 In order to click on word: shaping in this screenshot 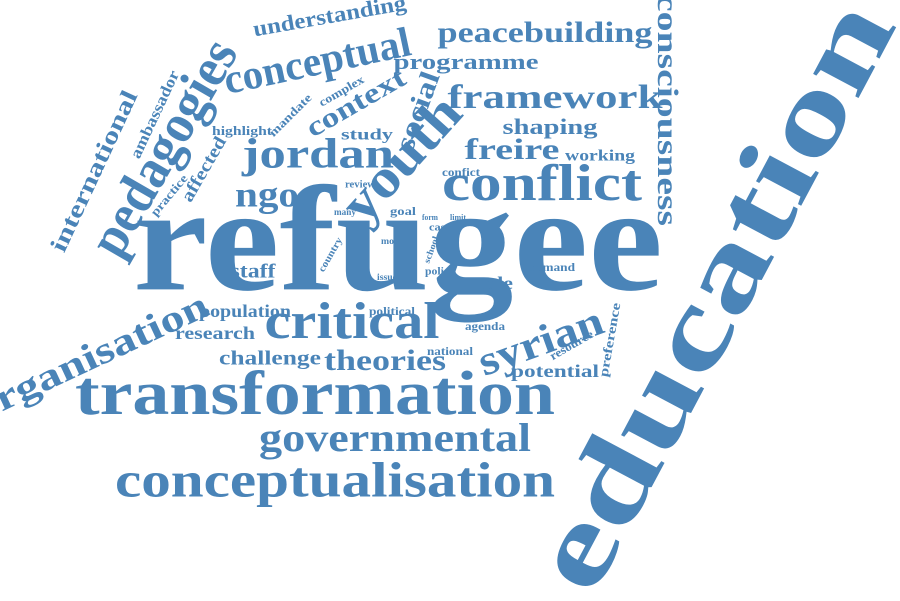, I will do `click(550, 126)`.